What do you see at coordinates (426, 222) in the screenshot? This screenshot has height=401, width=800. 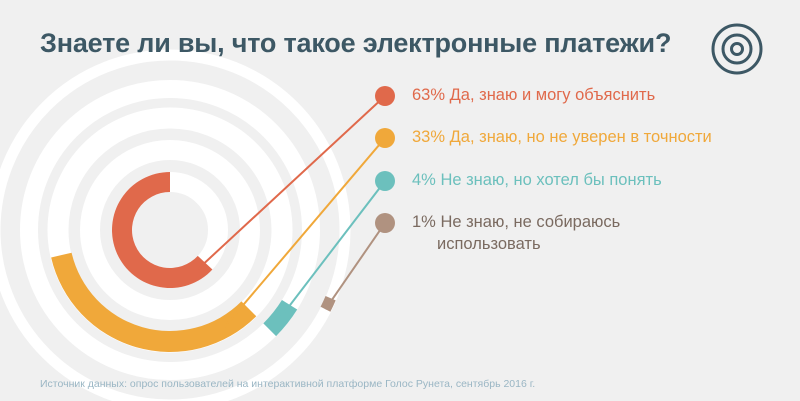 I see `legend-percent: 1%` at bounding box center [426, 222].